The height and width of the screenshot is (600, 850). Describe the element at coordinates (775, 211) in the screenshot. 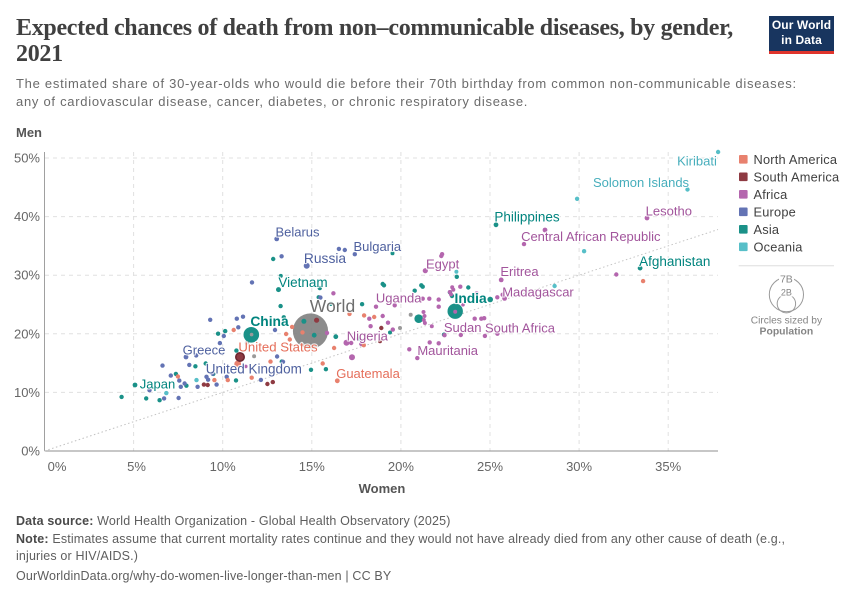

I see `svg-text: Europe` at that location.